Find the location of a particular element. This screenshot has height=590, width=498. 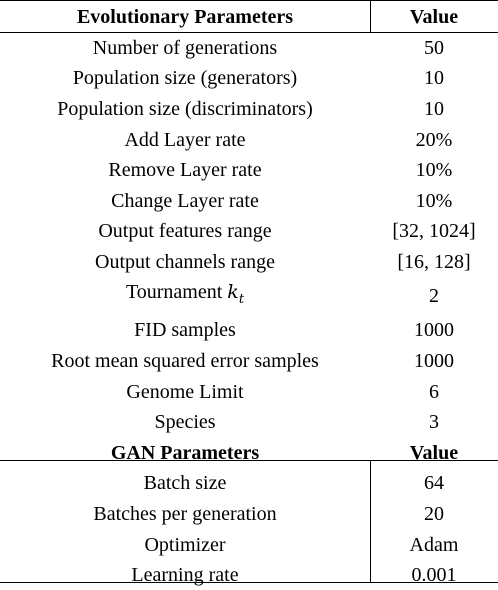

table-row: Optimizer Adam is located at coordinates (249, 544).